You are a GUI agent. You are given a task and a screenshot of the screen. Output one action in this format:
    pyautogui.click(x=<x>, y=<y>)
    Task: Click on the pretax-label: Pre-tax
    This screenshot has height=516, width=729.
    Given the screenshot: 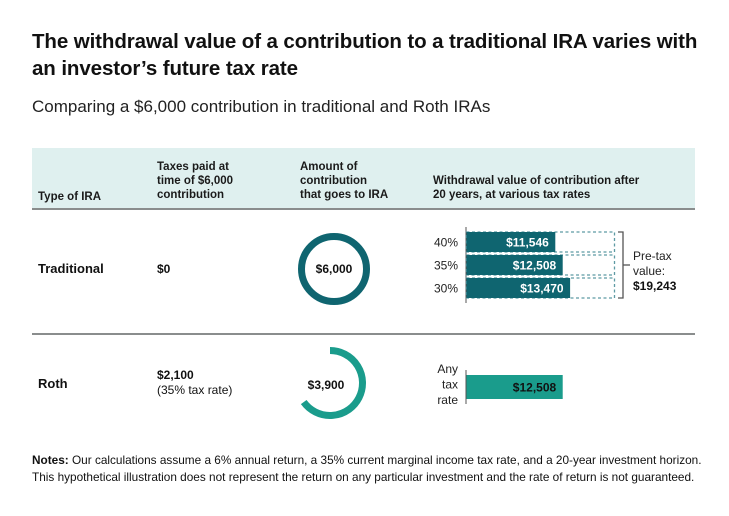 What is the action you would take?
    pyautogui.click(x=652, y=256)
    